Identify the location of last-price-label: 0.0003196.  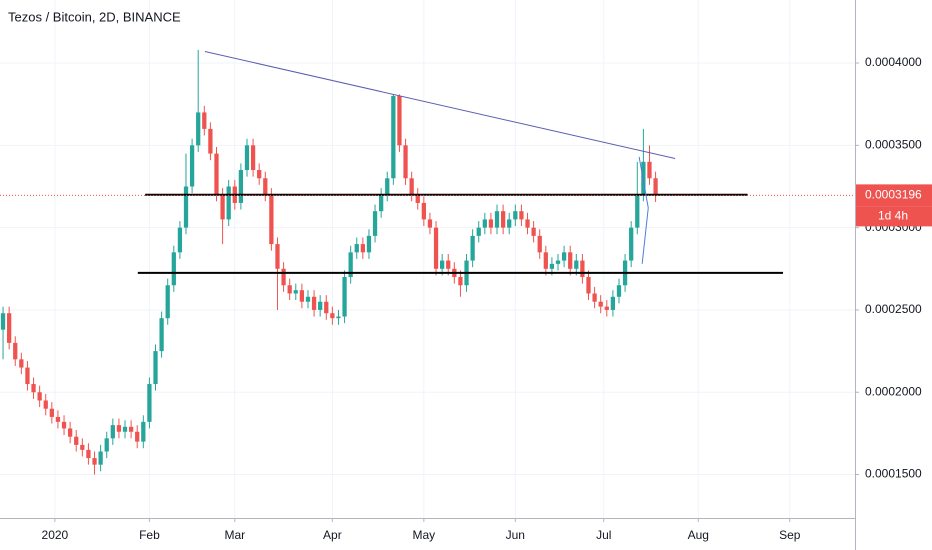
(893, 195).